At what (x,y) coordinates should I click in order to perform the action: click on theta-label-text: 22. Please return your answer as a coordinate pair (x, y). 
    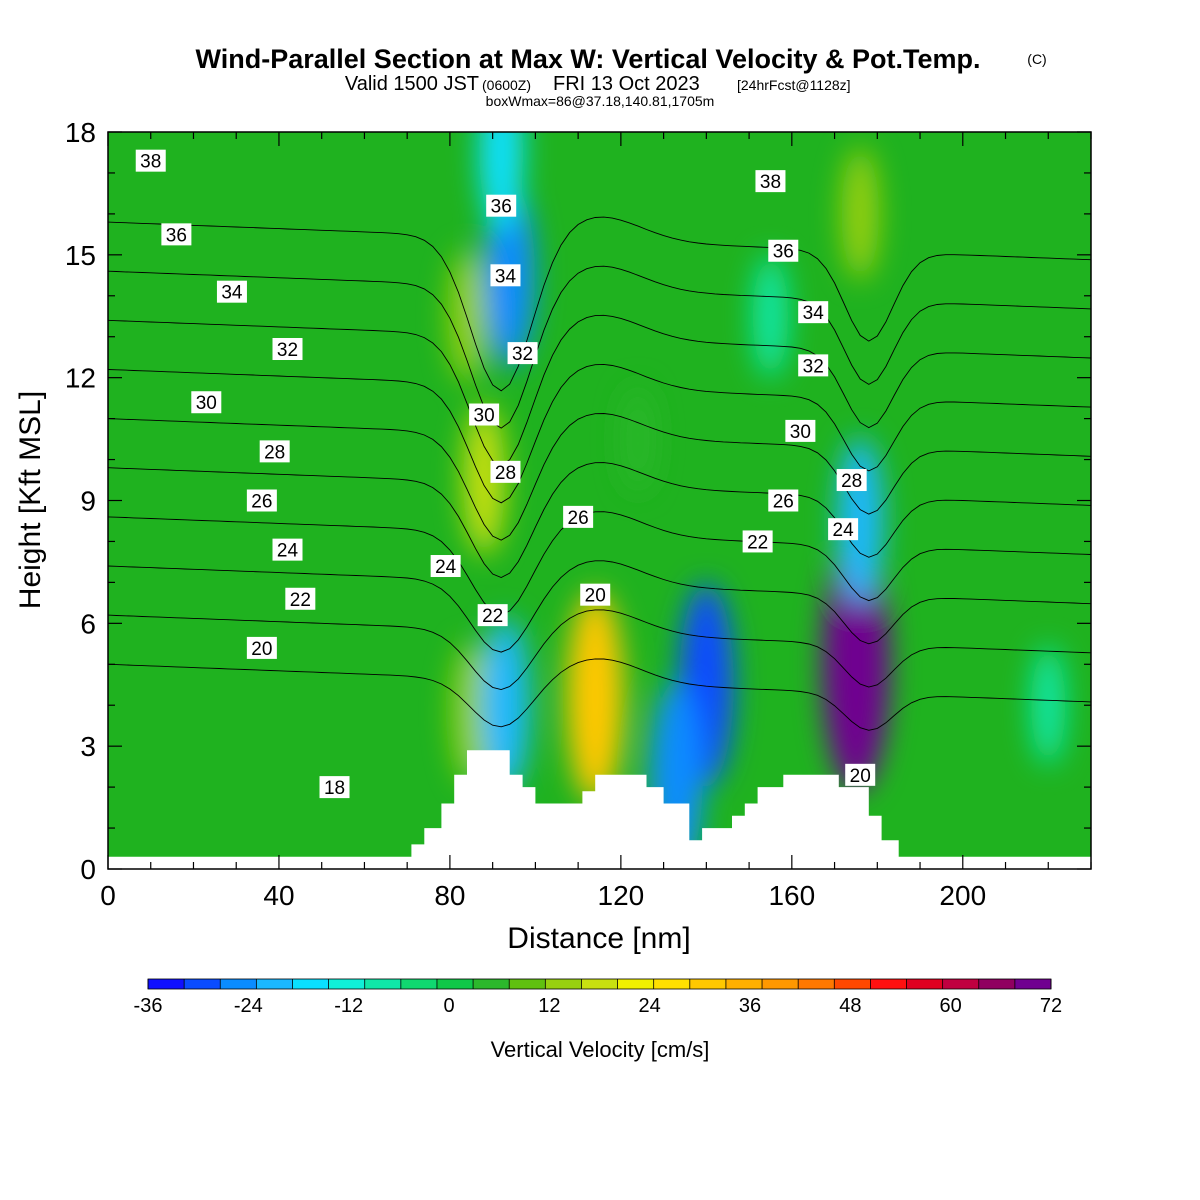
    Looking at the image, I should click on (300, 600).